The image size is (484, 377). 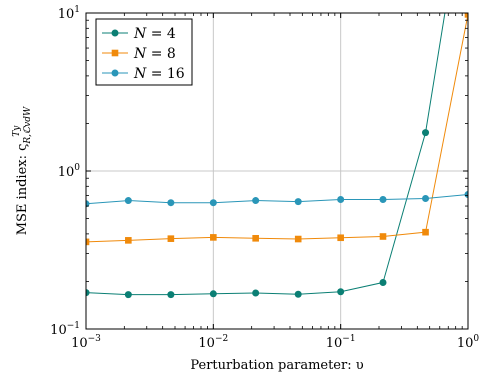 What do you see at coordinates (77, 10) in the screenshot?
I see `y-tick-label-exponent: 1` at bounding box center [77, 10].